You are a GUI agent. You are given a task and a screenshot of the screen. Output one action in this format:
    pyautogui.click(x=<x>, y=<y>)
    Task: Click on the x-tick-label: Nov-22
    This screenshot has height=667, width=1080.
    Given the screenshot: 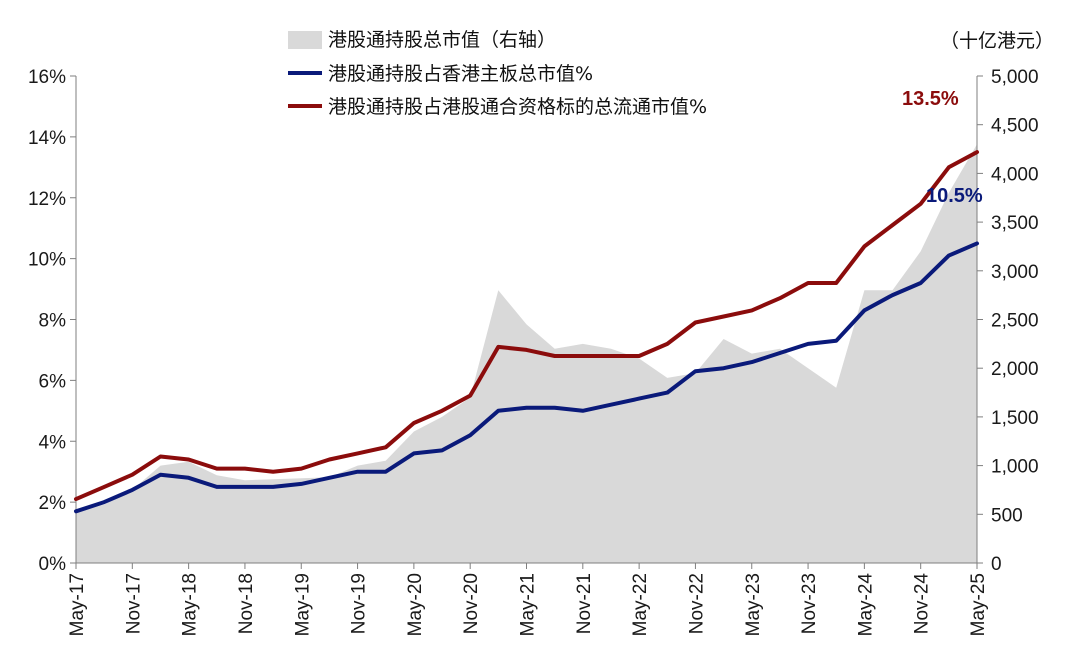 What is the action you would take?
    pyautogui.click(x=696, y=603)
    